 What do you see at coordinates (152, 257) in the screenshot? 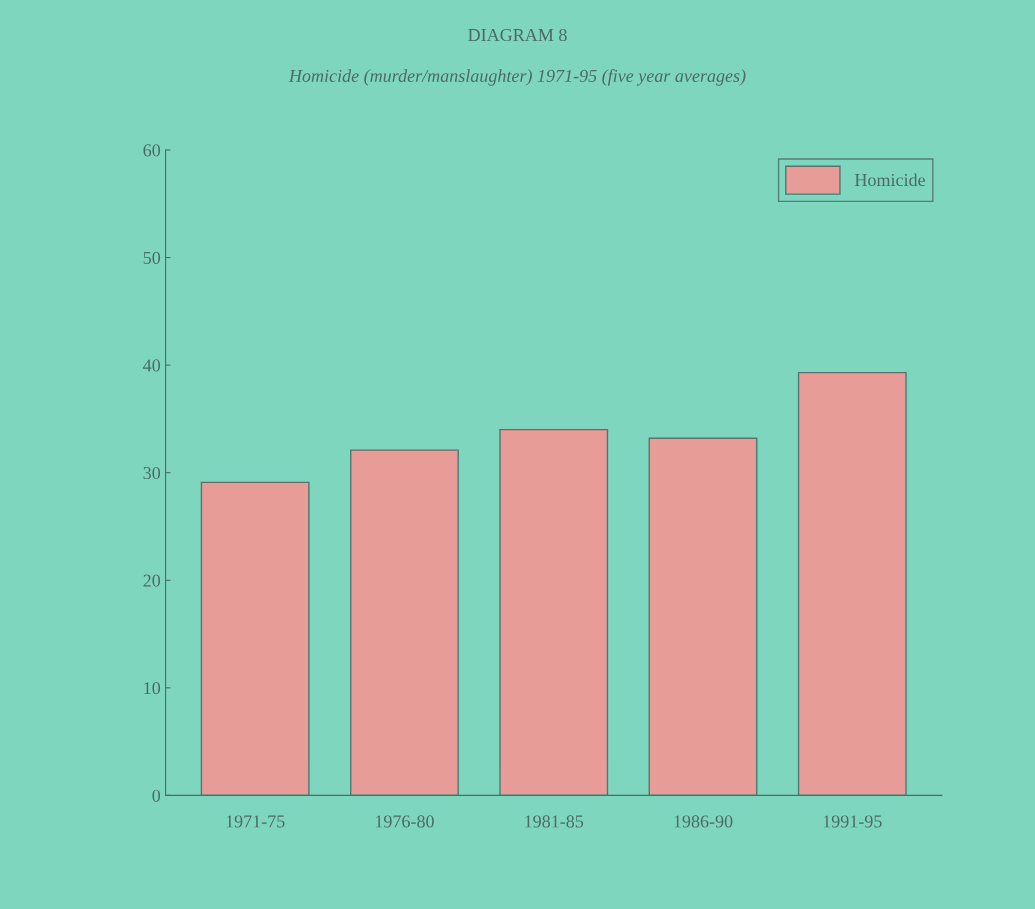
I see `y-tick-label: 50` at bounding box center [152, 257].